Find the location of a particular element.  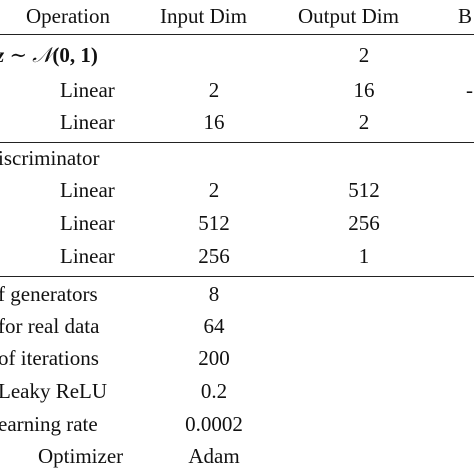

disc-row-2-op: Linear is located at coordinates (87, 223).